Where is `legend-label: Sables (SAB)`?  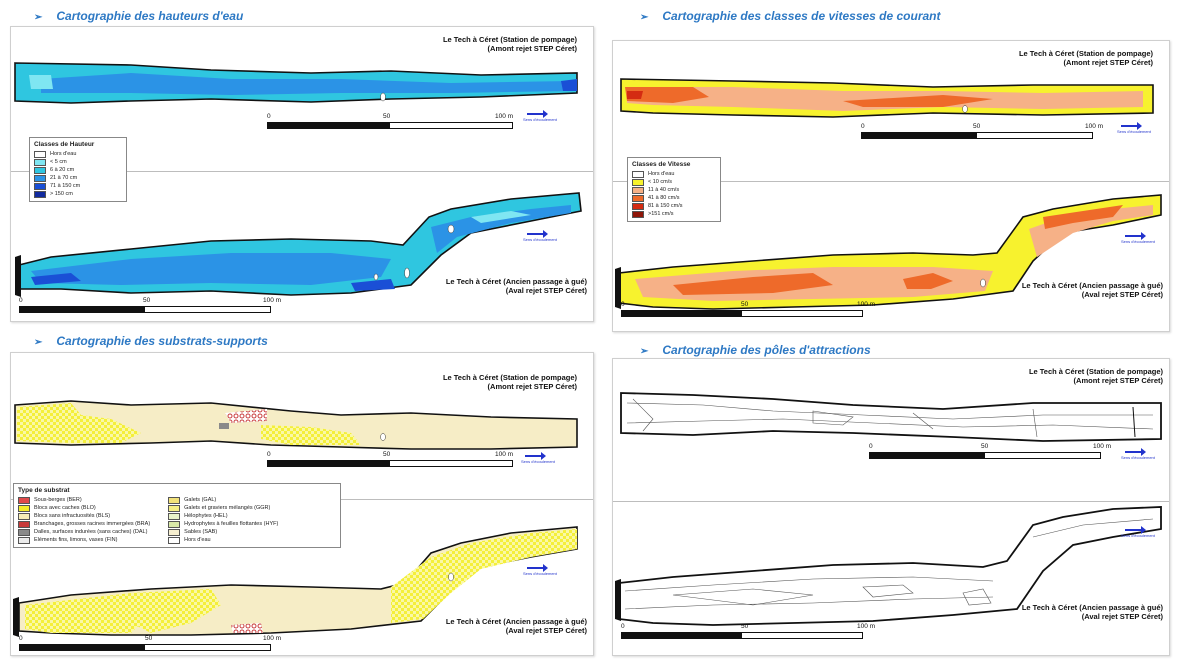
legend-label: Sables (SAB) is located at coordinates (201, 532).